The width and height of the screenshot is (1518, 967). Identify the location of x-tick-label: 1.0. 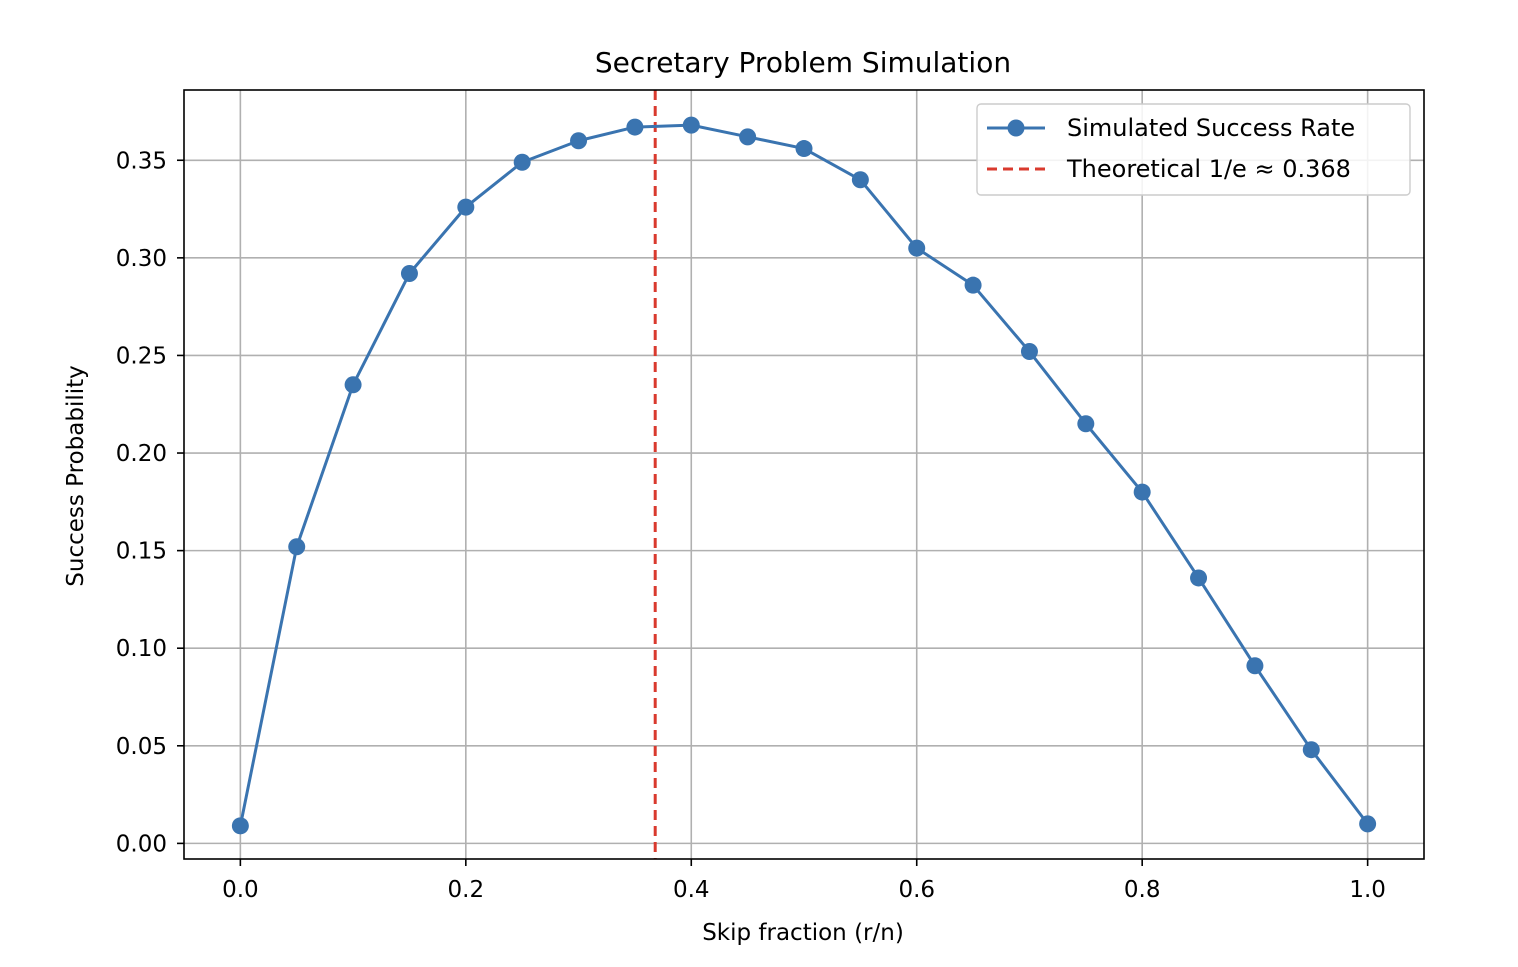
(1367, 890).